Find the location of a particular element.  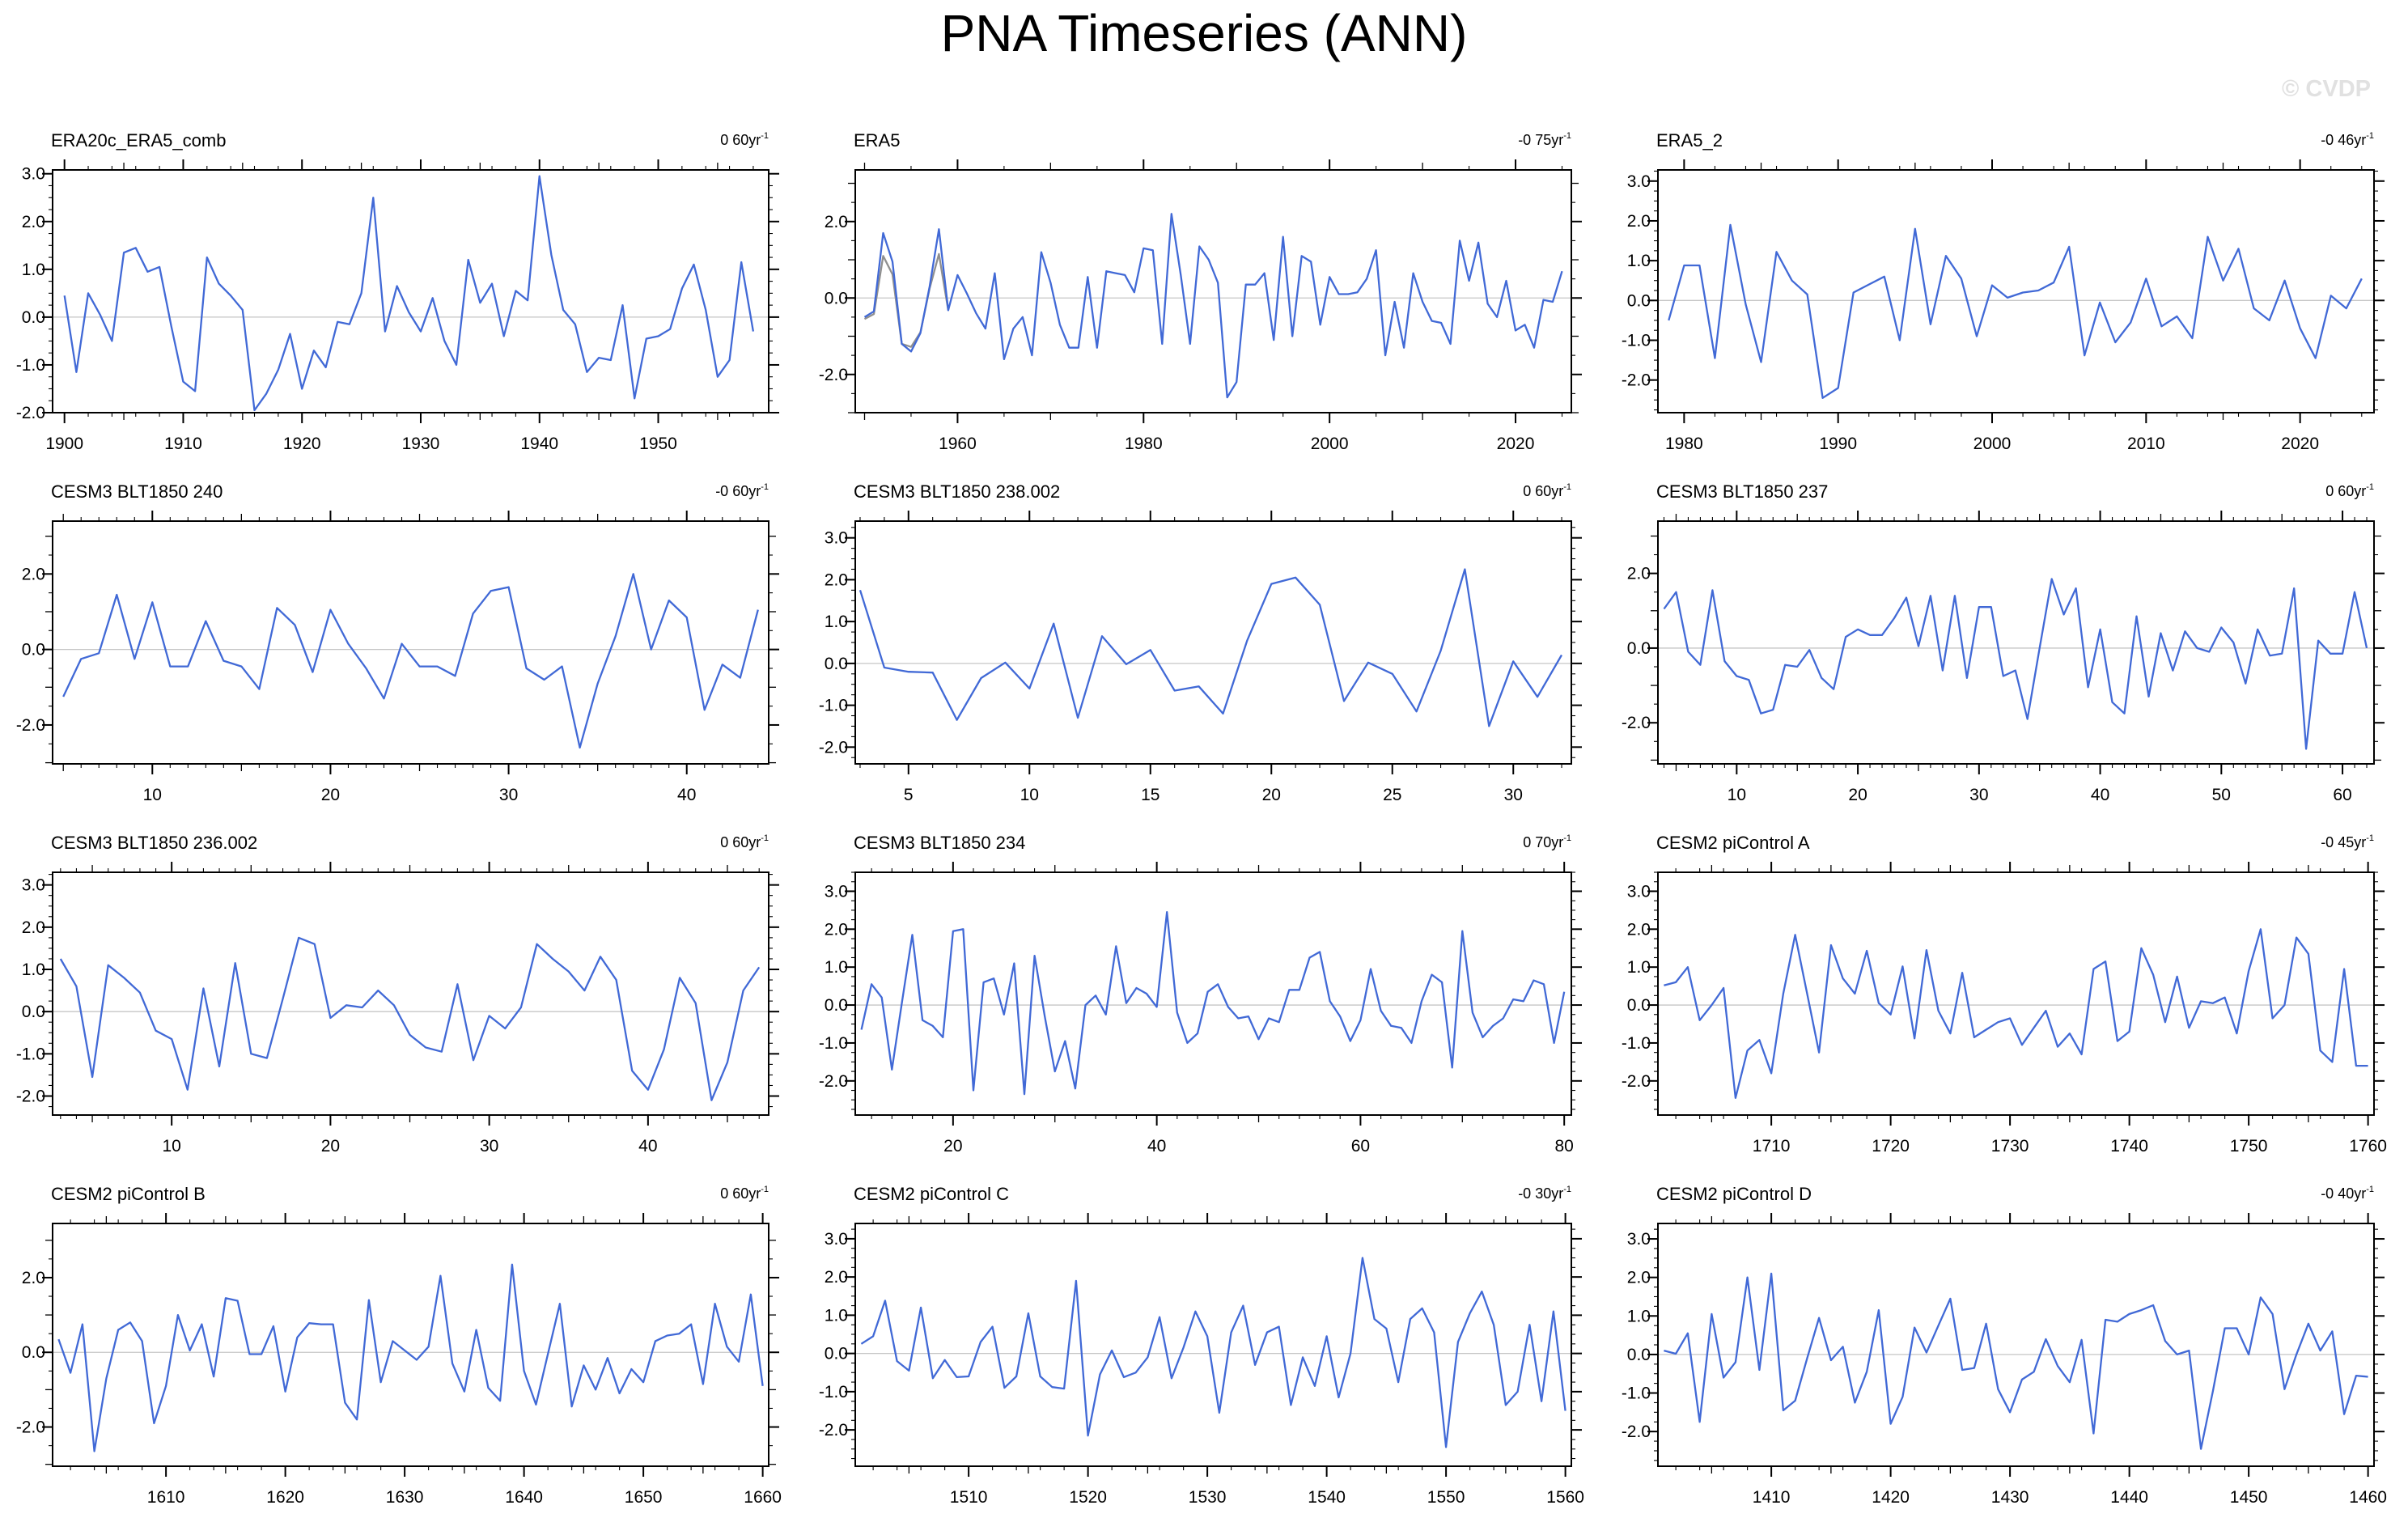

panel-title: ERA20c_ERA5_comb is located at coordinates (138, 140).